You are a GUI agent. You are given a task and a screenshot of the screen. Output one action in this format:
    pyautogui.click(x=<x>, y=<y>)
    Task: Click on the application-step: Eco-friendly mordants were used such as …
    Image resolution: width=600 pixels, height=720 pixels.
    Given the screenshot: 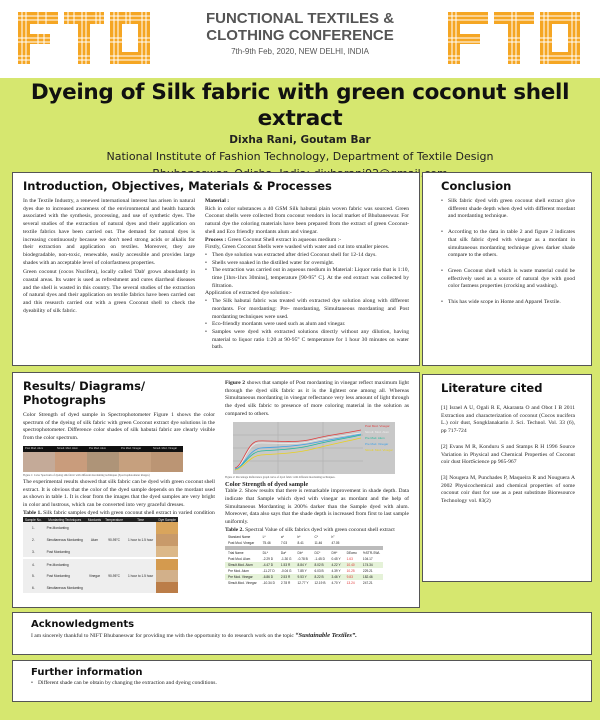 What is the action you would take?
    pyautogui.click(x=307, y=325)
    